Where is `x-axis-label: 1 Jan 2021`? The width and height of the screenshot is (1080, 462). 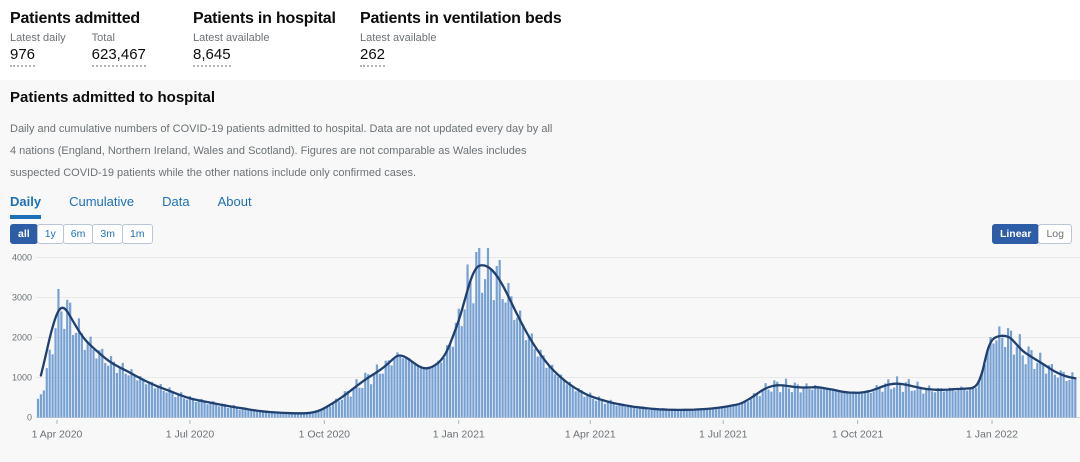 x-axis-label: 1 Jan 2021 is located at coordinates (459, 435).